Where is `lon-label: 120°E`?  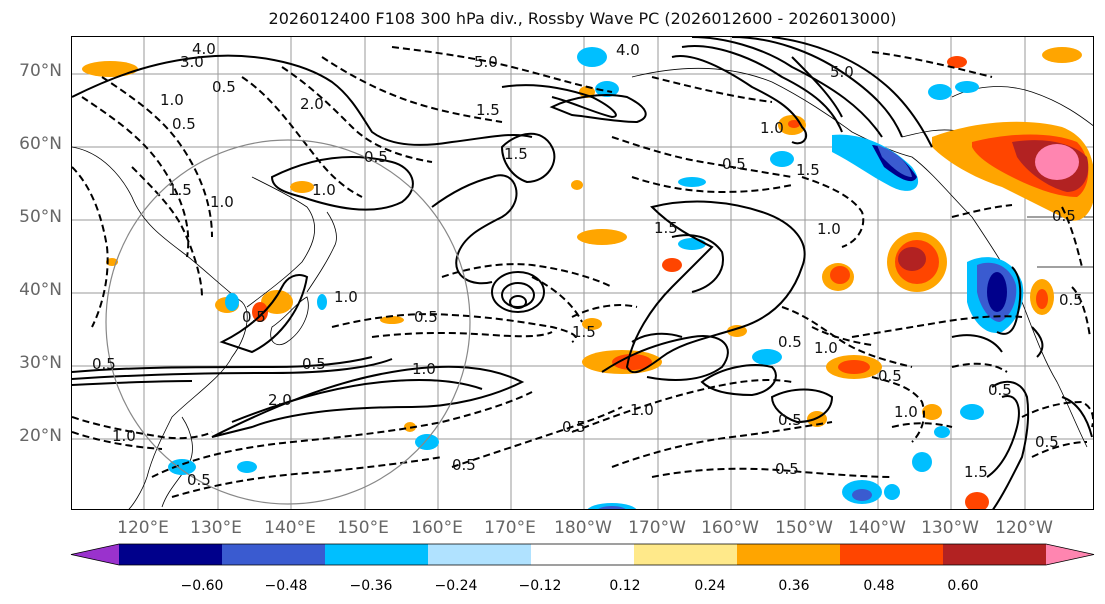
lon-label: 120°E is located at coordinates (143, 528).